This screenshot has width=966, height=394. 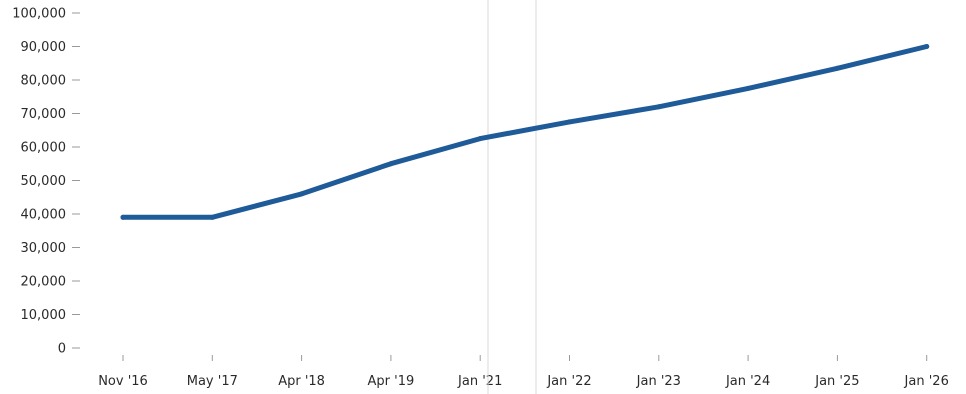 I want to click on y-tick-label: 30,000, so click(x=44, y=248).